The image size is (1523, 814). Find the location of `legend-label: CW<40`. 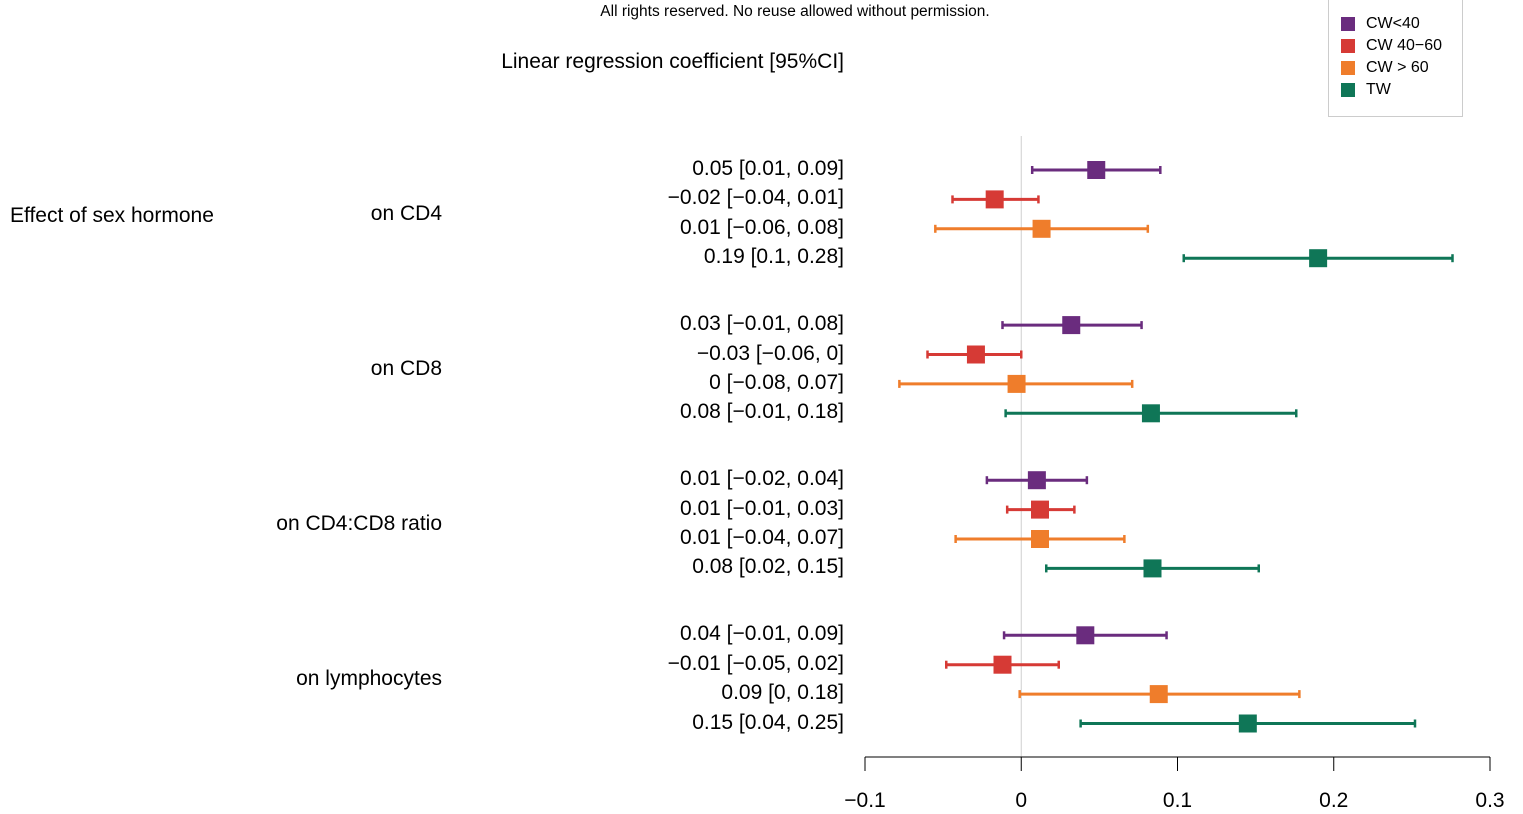

legend-label: CW<40 is located at coordinates (1393, 23).